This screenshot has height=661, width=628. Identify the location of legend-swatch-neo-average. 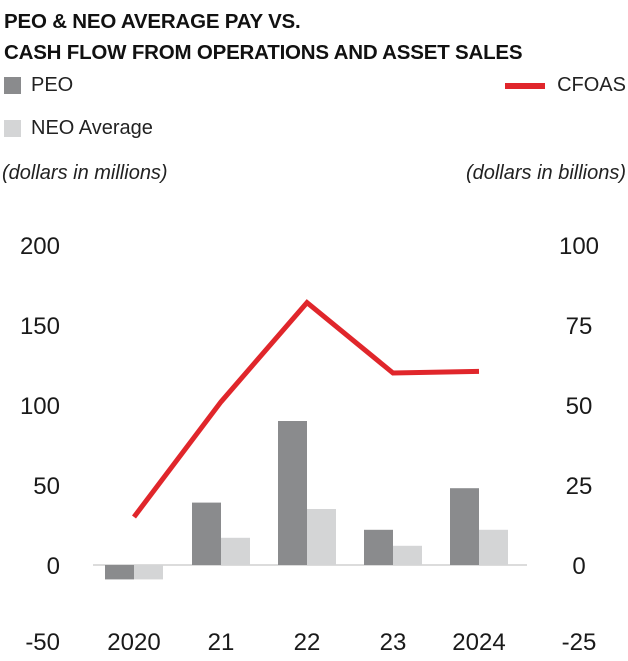
(12, 128).